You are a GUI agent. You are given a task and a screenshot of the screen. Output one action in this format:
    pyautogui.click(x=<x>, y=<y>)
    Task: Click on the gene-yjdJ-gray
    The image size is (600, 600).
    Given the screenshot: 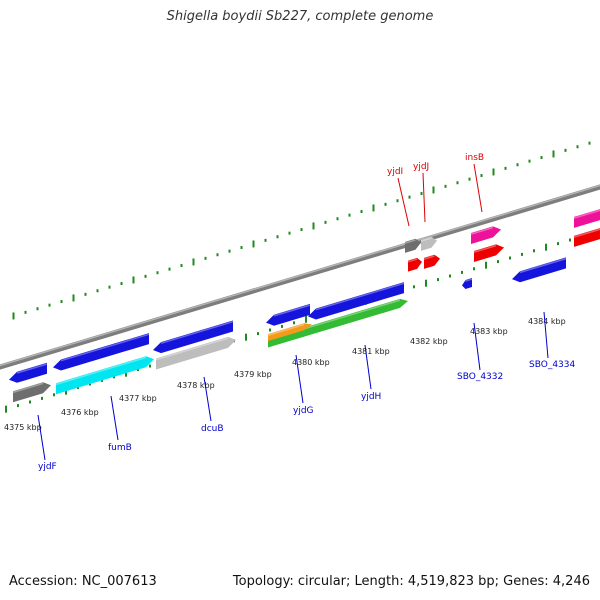 What is the action you would take?
    pyautogui.click(x=428, y=243)
    